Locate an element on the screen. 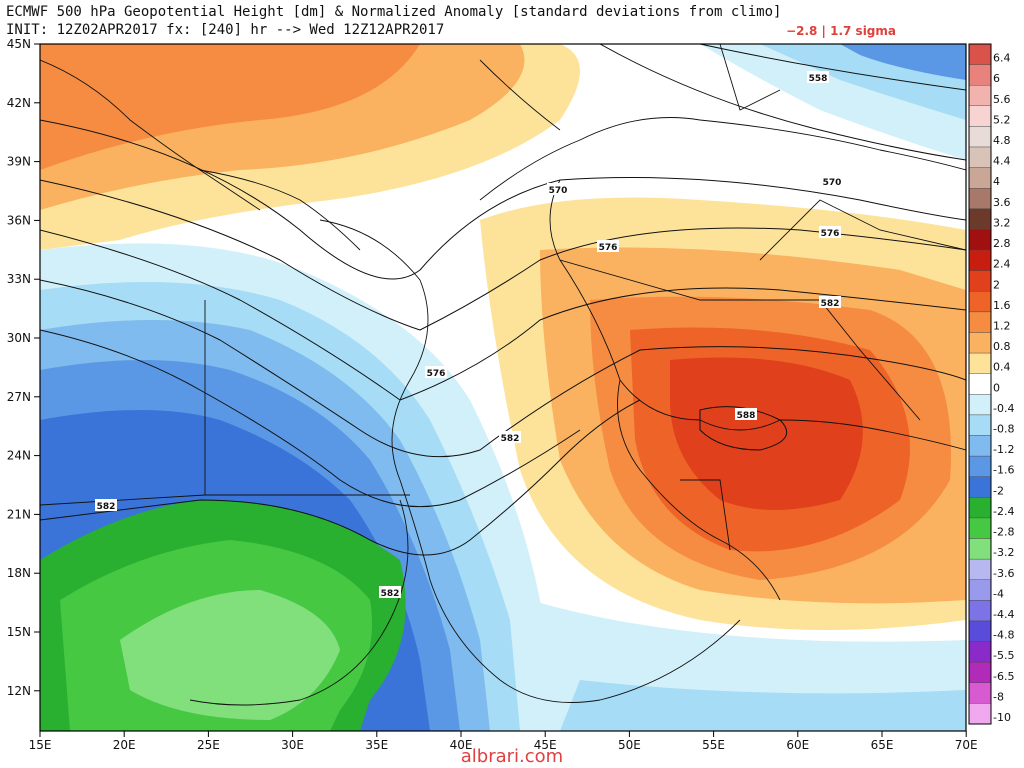 The image size is (1024, 768). lon-tick-label: 20E is located at coordinates (124, 745).